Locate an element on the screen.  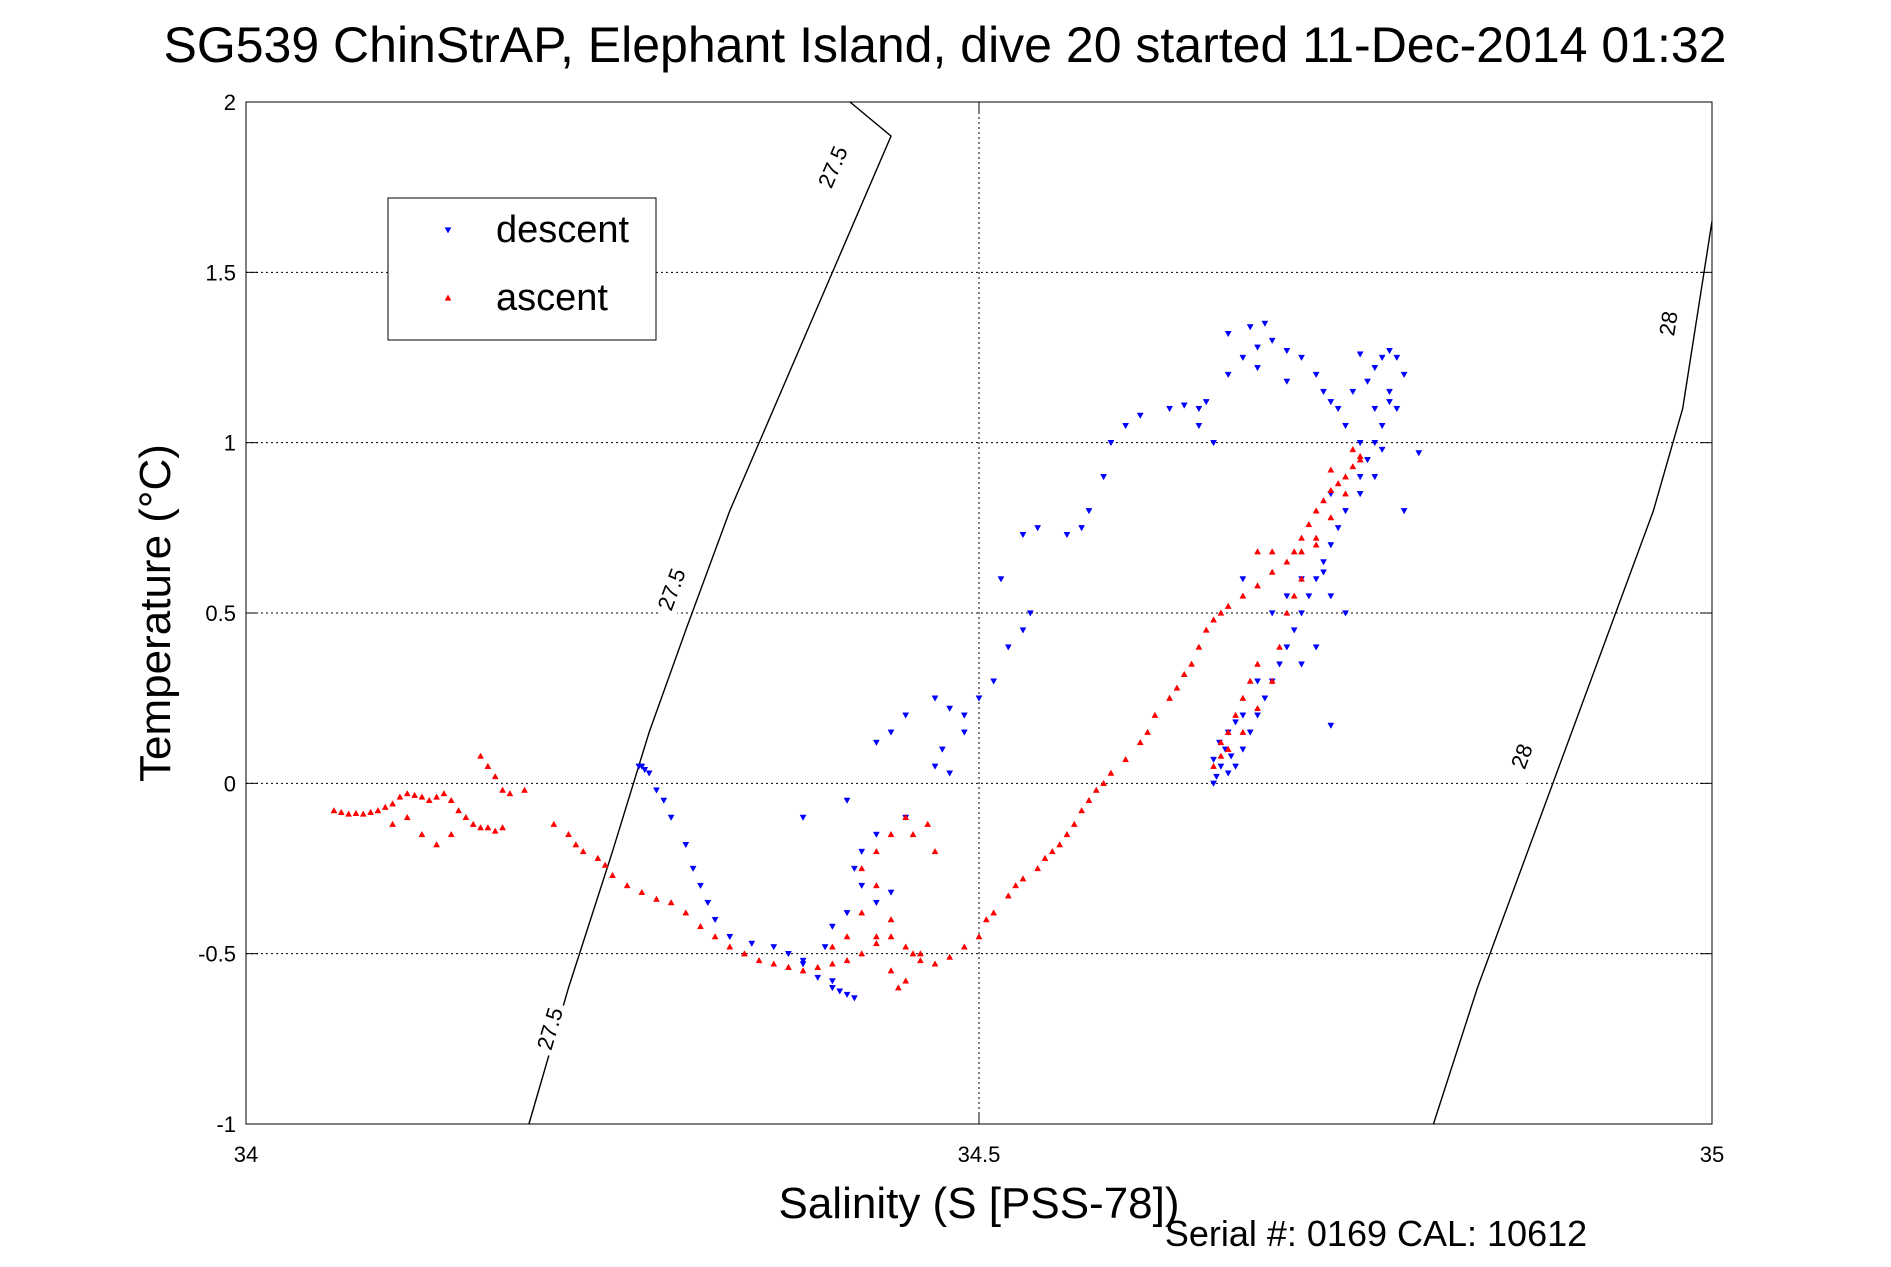
legend-marker-descent is located at coordinates (448, 230).